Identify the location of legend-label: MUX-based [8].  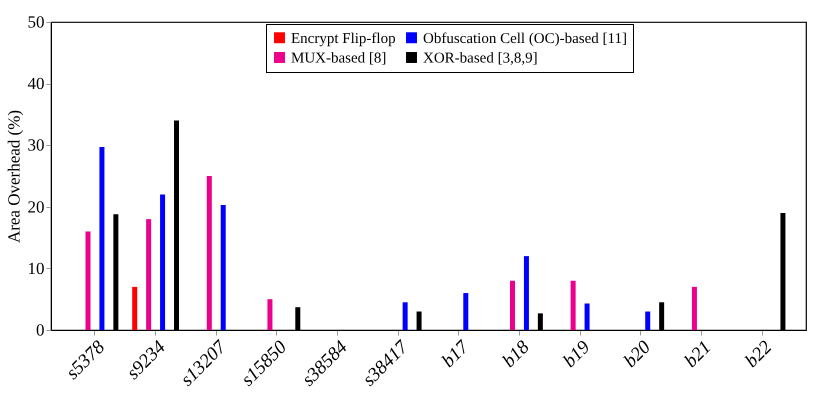
(338, 58).